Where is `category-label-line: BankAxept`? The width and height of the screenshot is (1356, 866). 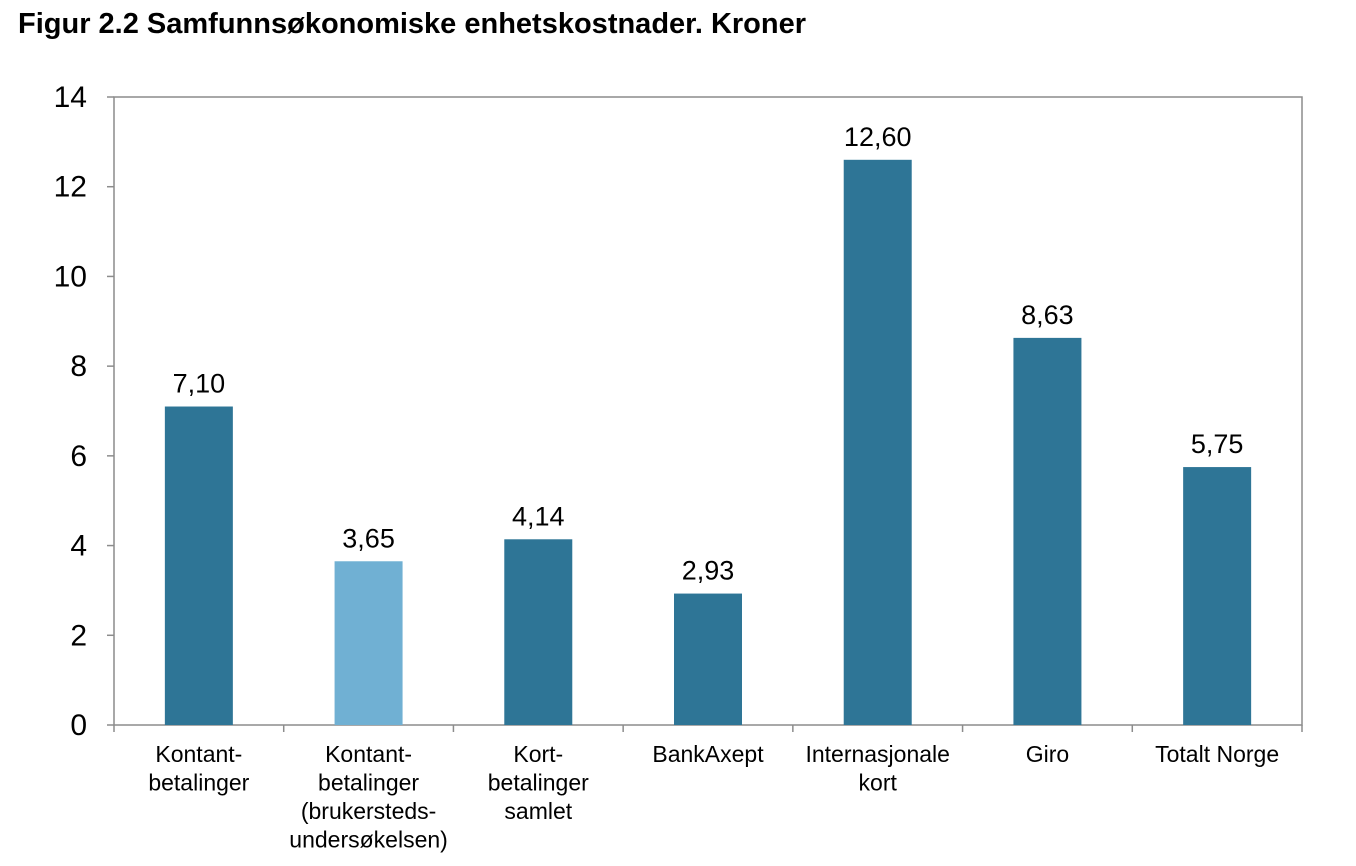 category-label-line: BankAxept is located at coordinates (708, 754).